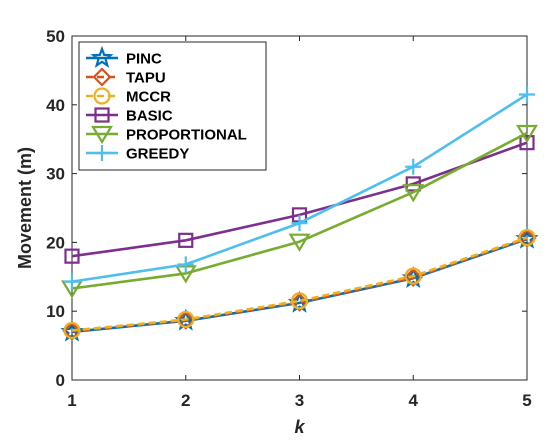 This screenshot has height=443, width=550. I want to click on y-tick-label: 50, so click(55, 36).